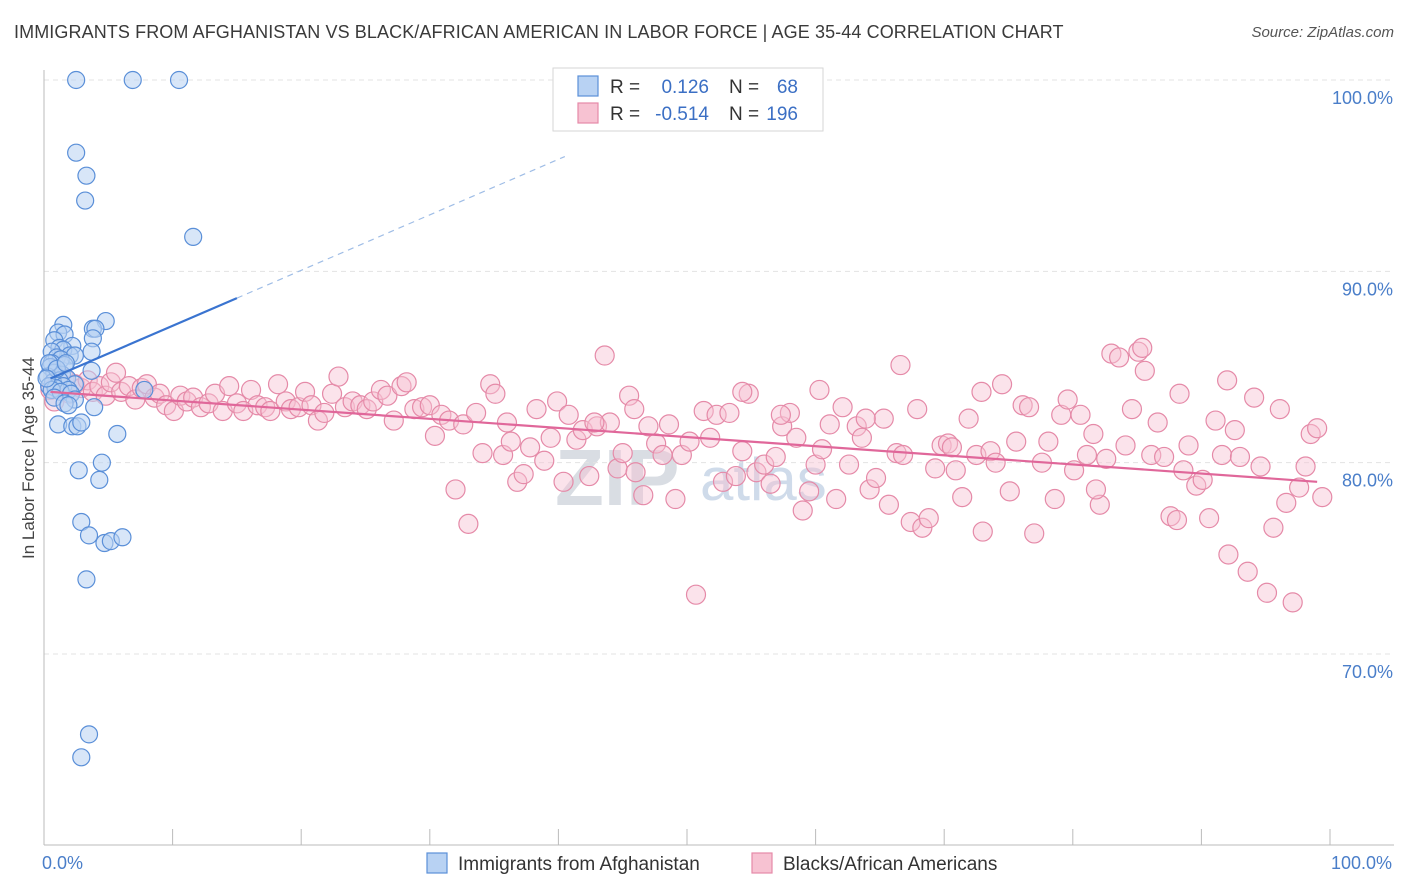 The height and width of the screenshot is (892, 1406). I want to click on watermark: ZIP atlas, so click(691, 477).